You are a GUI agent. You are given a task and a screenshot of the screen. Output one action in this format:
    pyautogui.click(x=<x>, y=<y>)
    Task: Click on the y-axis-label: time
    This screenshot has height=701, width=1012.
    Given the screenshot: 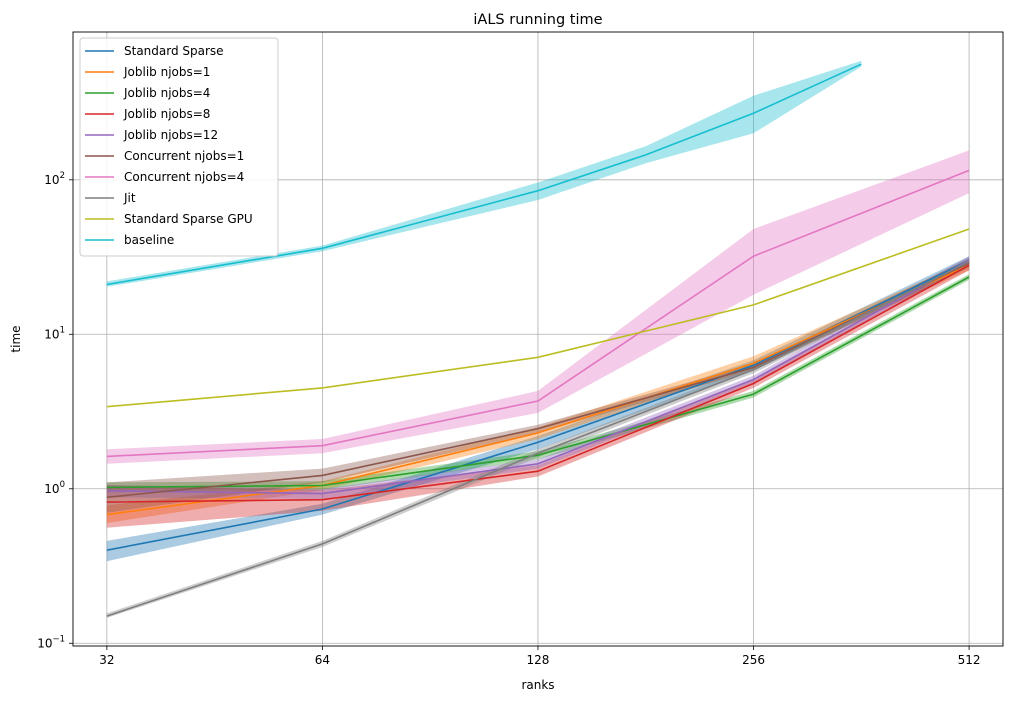 What is the action you would take?
    pyautogui.click(x=16, y=338)
    